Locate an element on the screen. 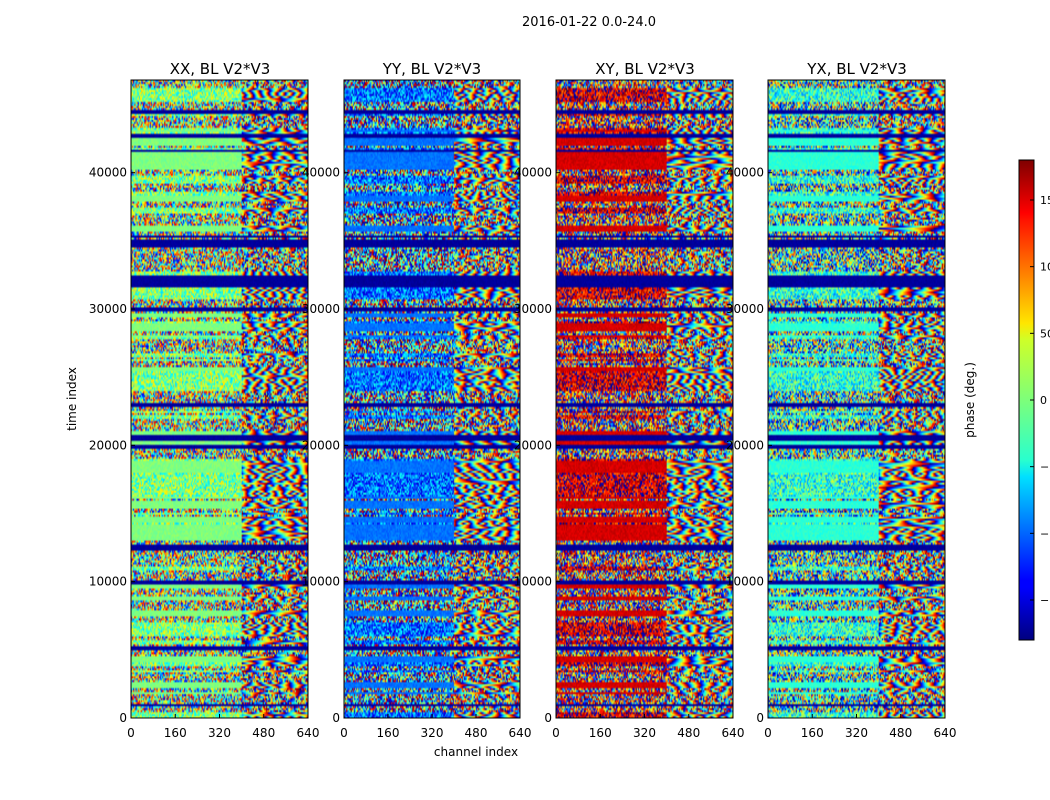  figure-suptitle: 2016-01-22 0.0-24.0 is located at coordinates (589, 22).